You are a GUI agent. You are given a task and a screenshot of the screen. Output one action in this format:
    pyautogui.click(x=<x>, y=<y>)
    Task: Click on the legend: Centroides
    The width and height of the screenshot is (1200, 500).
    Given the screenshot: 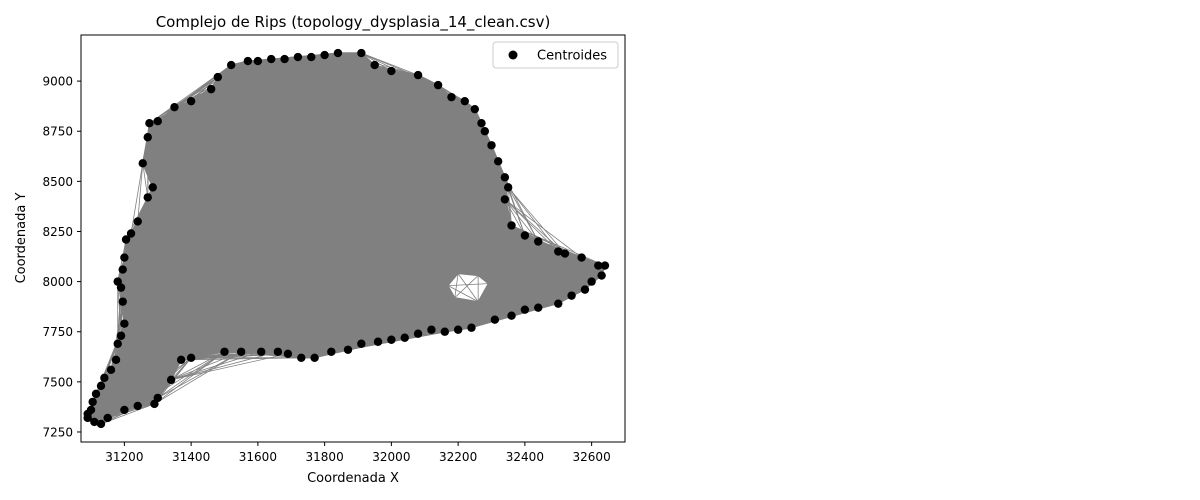 What is the action you would take?
    pyautogui.click(x=555, y=55)
    